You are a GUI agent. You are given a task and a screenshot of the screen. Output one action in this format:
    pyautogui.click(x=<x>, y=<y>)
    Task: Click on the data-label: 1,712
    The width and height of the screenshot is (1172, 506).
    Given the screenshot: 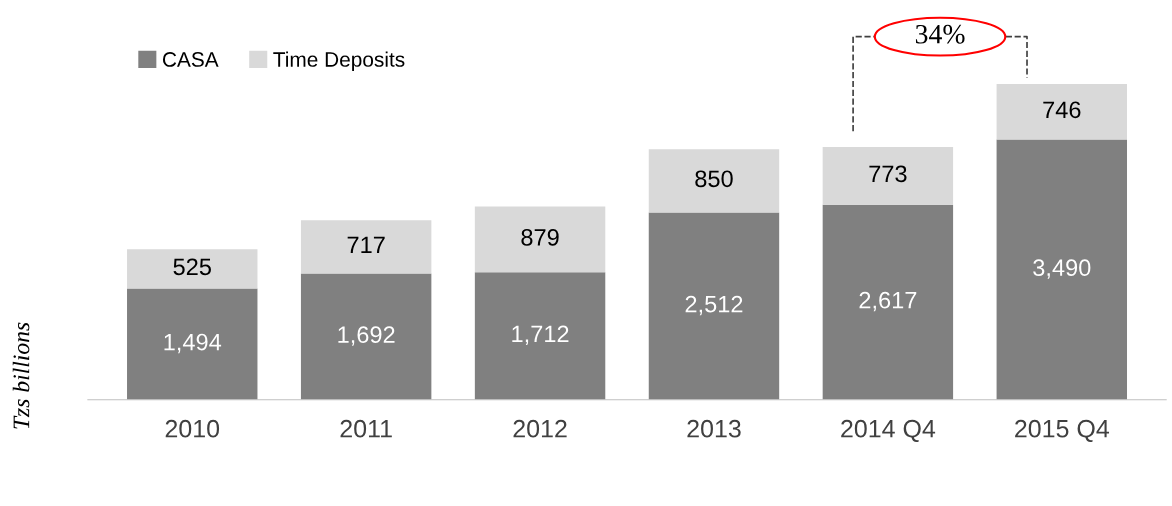 What is the action you would take?
    pyautogui.click(x=540, y=335)
    